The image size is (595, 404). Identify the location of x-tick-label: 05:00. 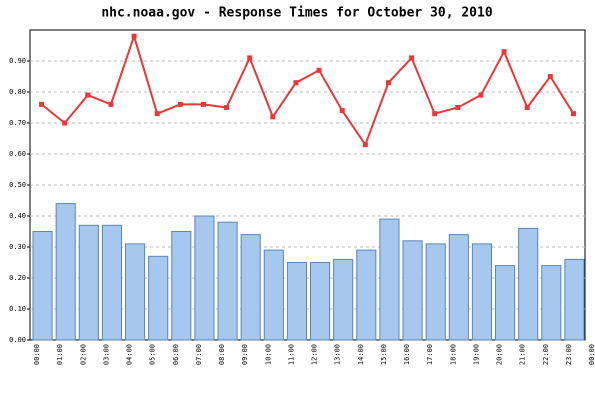
(153, 354).